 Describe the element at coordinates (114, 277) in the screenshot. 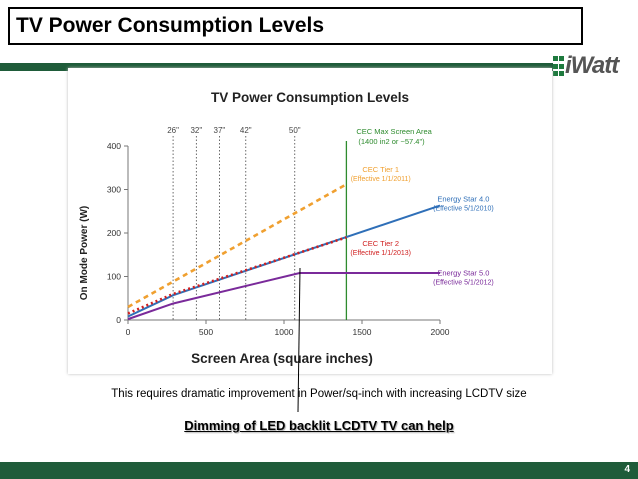

I see `y-tick-label: 100` at that location.